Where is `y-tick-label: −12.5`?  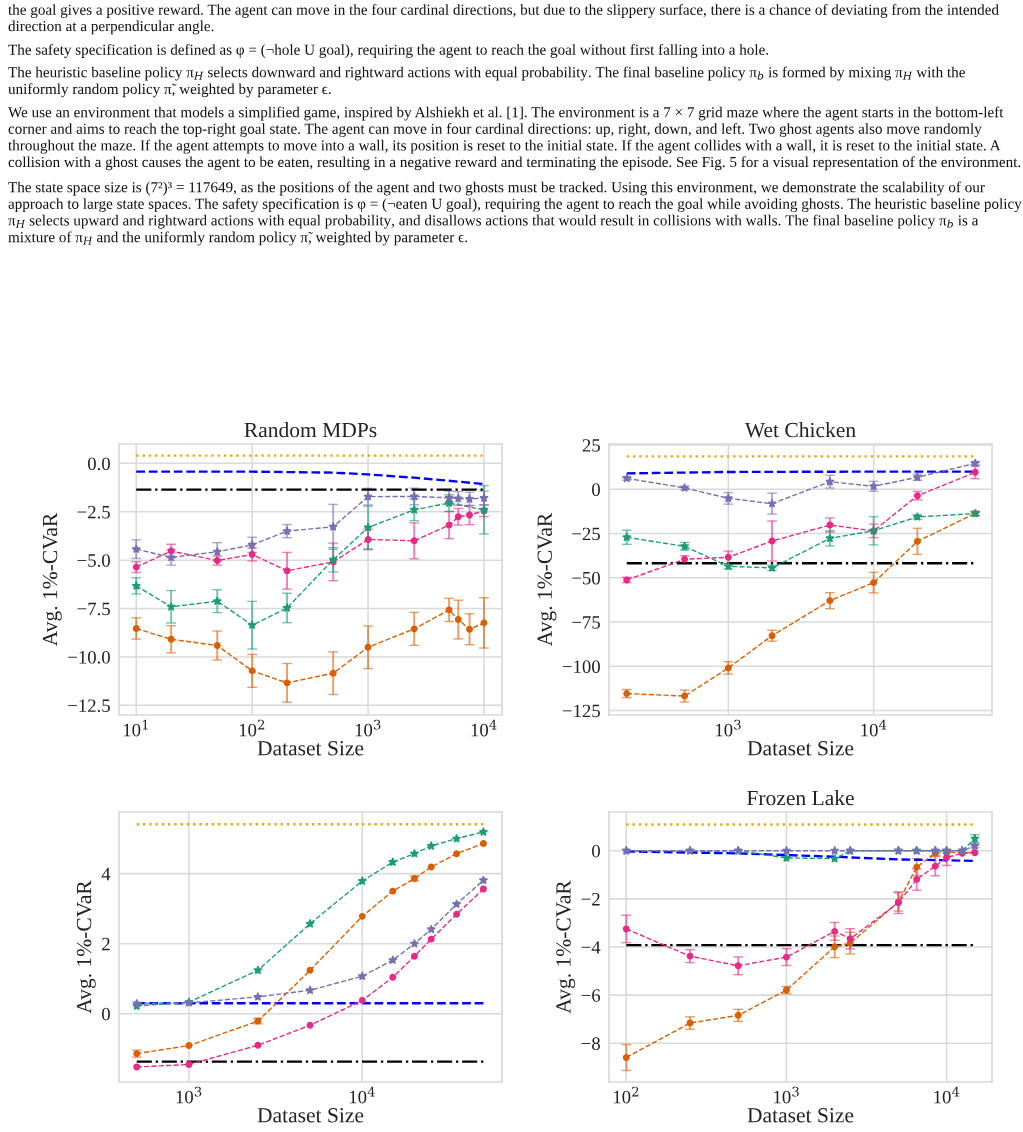 y-tick-label: −12.5 is located at coordinates (89, 706).